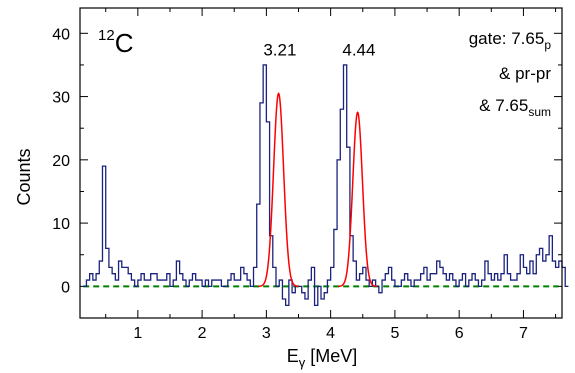 This screenshot has height=373, width=575. What do you see at coordinates (503, 105) in the screenshot?
I see `gate-label-main: & 7.65` at bounding box center [503, 105].